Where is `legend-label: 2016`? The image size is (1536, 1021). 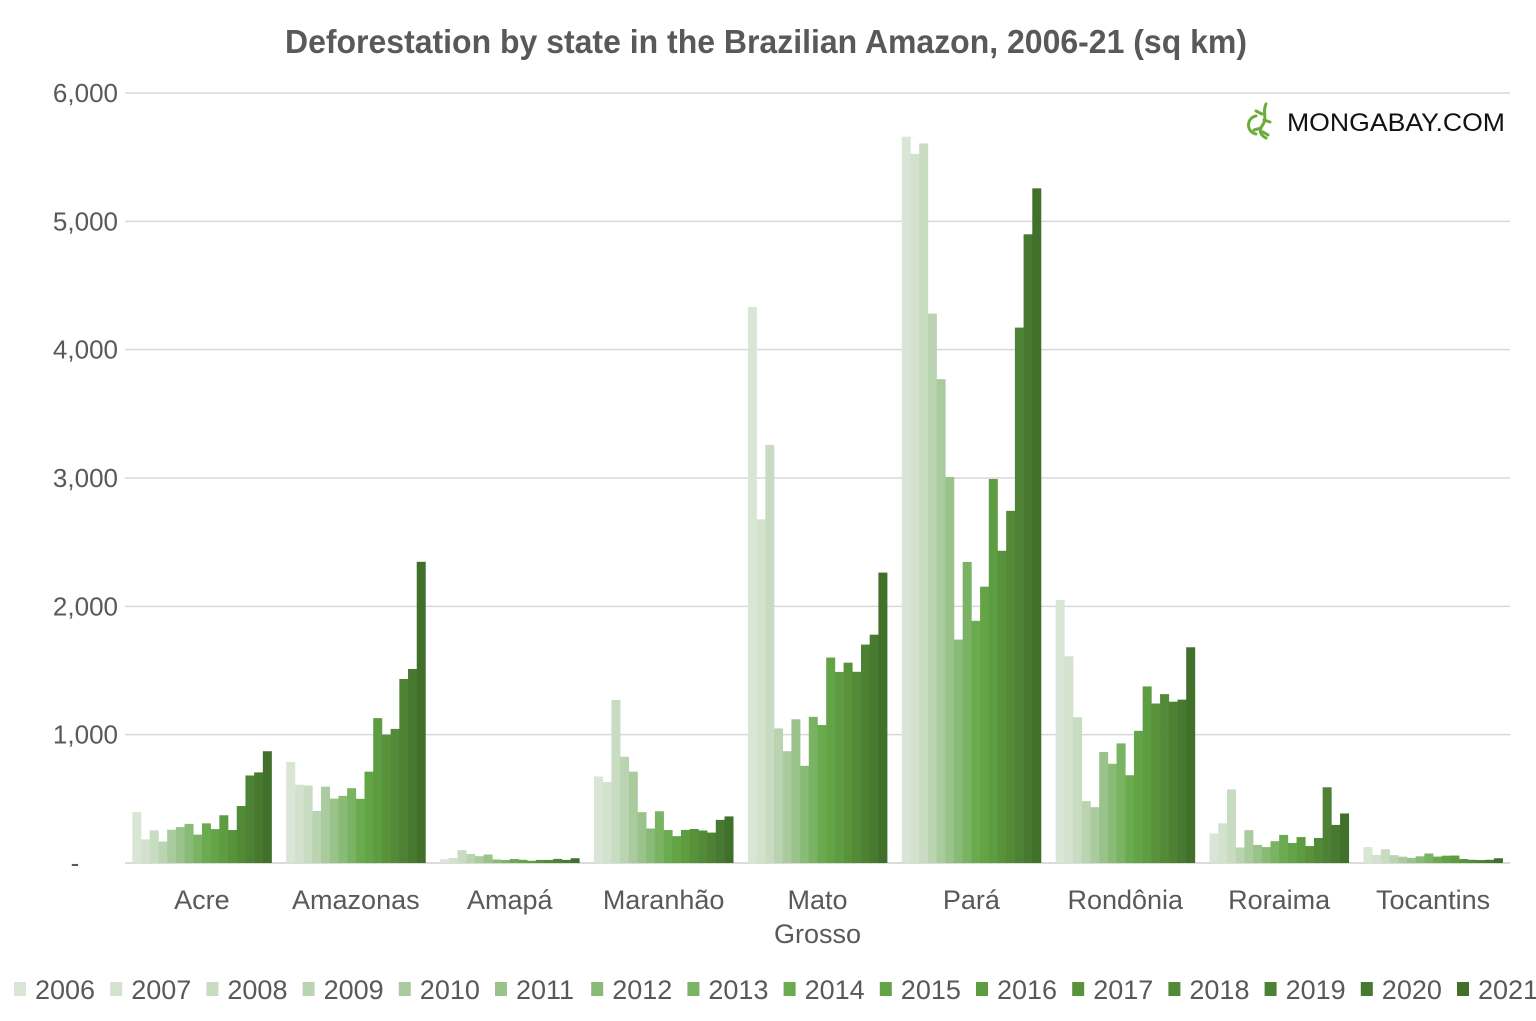
legend-label: 2016 is located at coordinates (1027, 990).